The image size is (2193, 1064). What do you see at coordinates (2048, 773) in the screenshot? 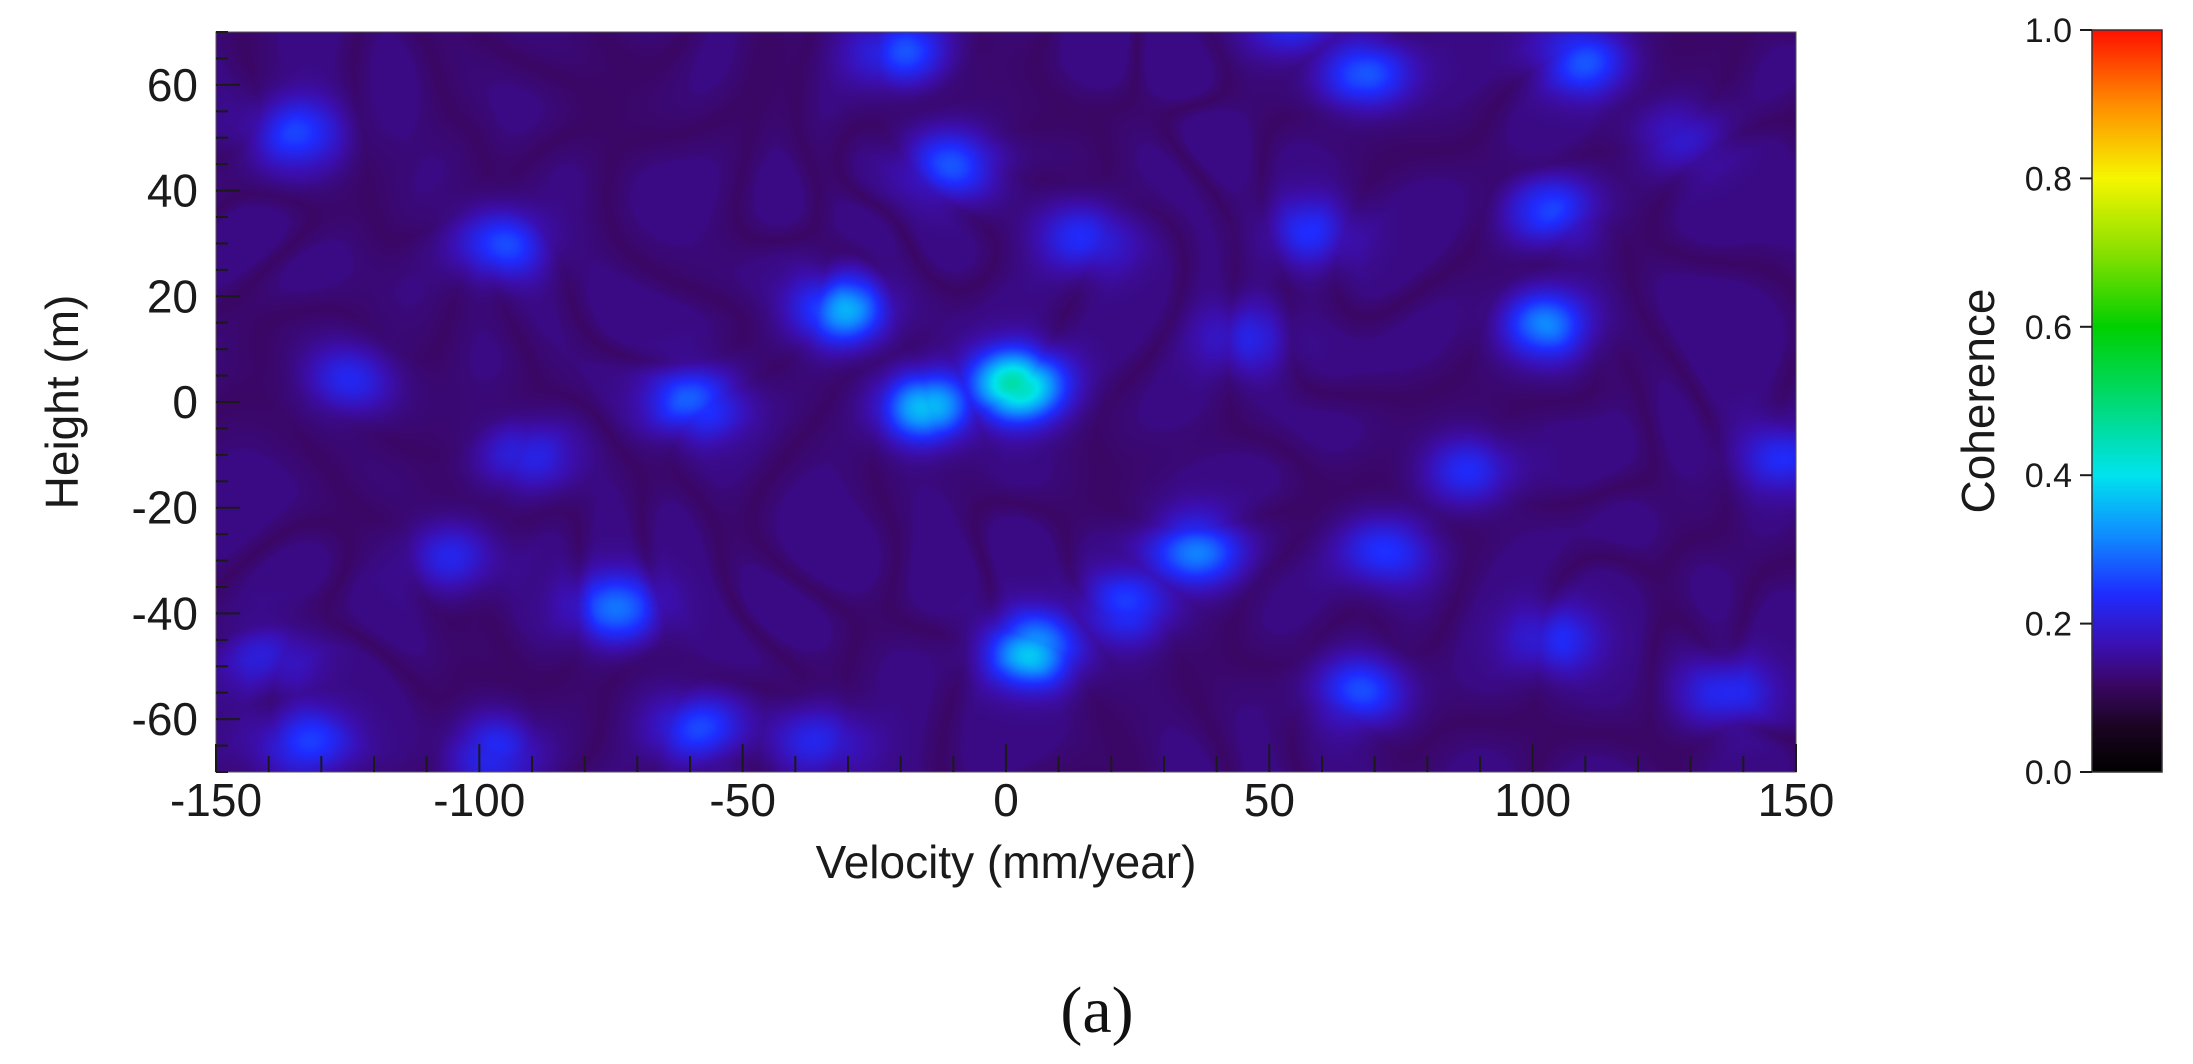
I see `colorbar-tick-label: 0.0` at bounding box center [2048, 773].